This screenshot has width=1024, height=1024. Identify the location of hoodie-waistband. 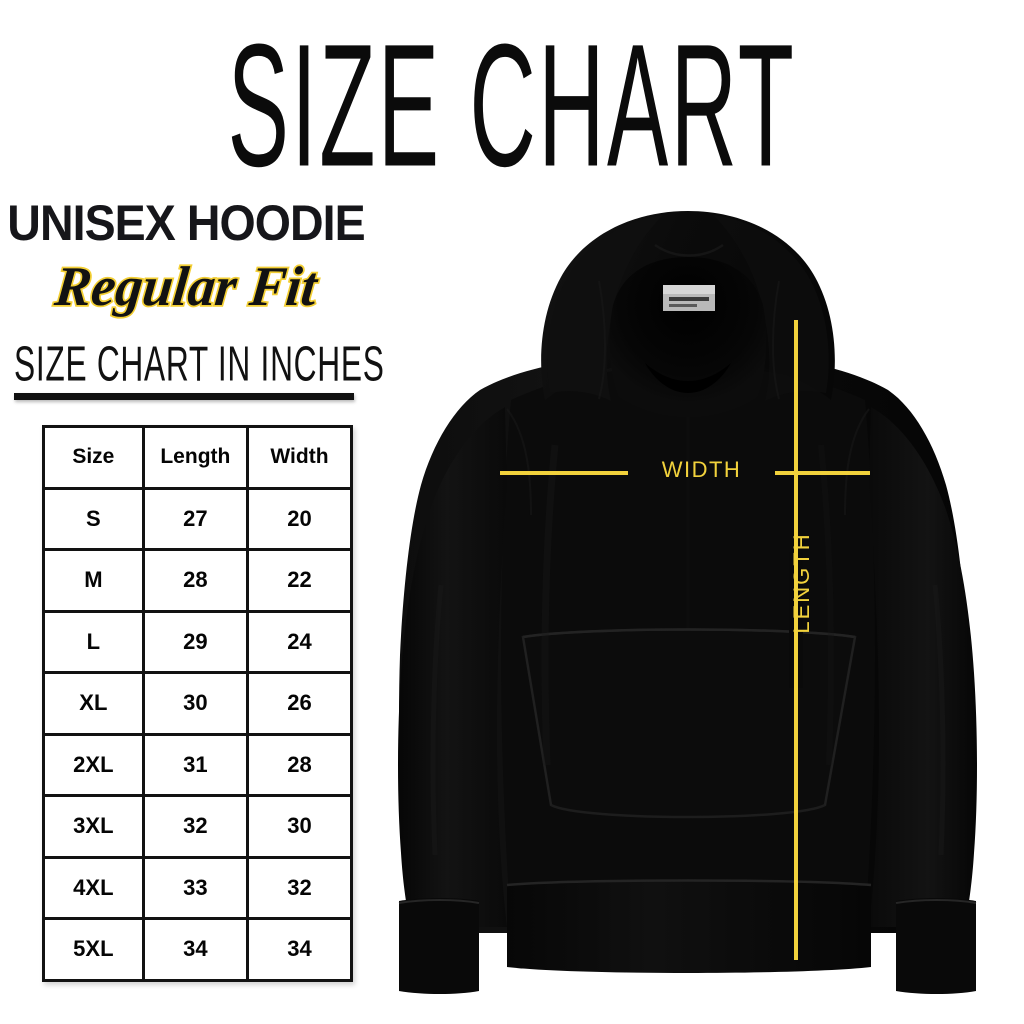
(689, 926).